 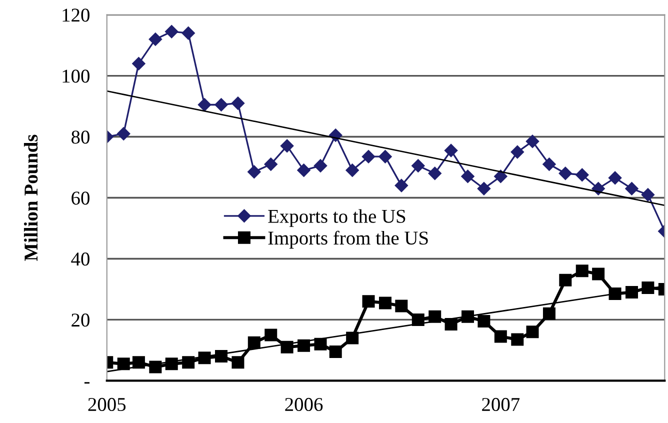 What do you see at coordinates (337, 218) in the screenshot?
I see `legend-label: Exports to the US` at bounding box center [337, 218].